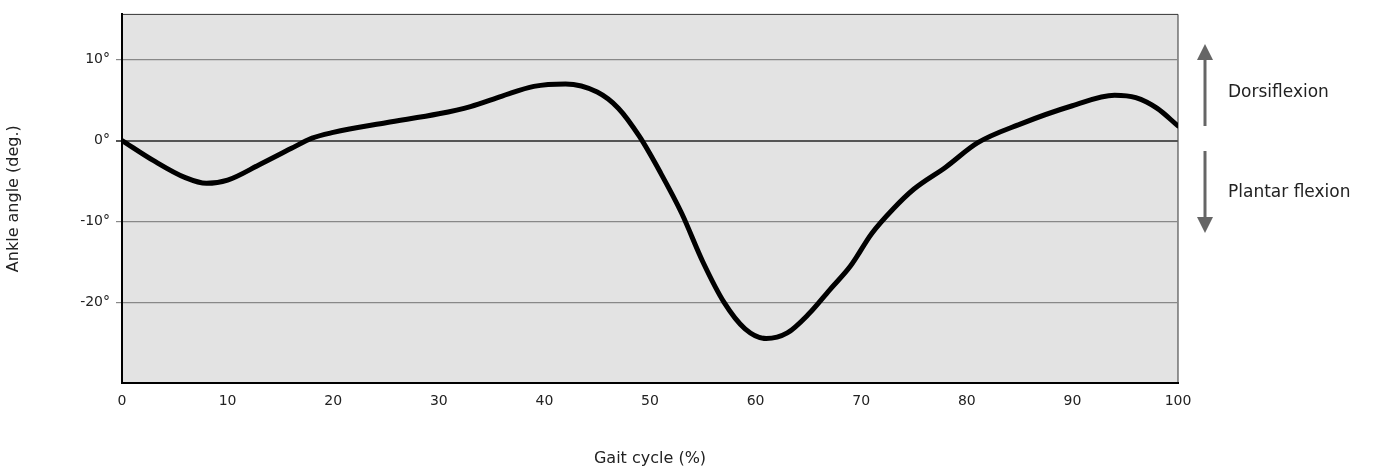  I want to click on y-tick-label: -20°, so click(95, 300).